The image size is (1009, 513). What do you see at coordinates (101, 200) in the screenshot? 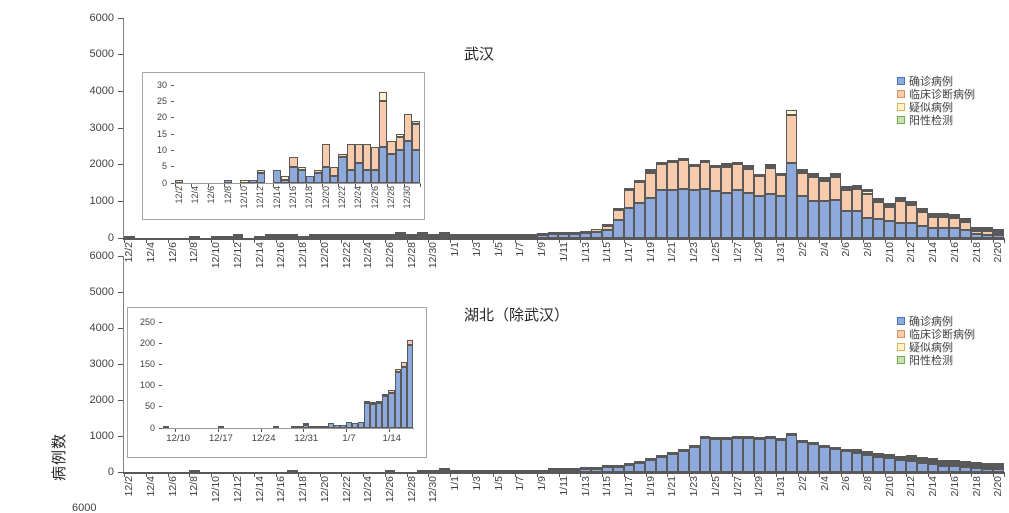
I see `y-tick-label: 1000` at bounding box center [101, 200].